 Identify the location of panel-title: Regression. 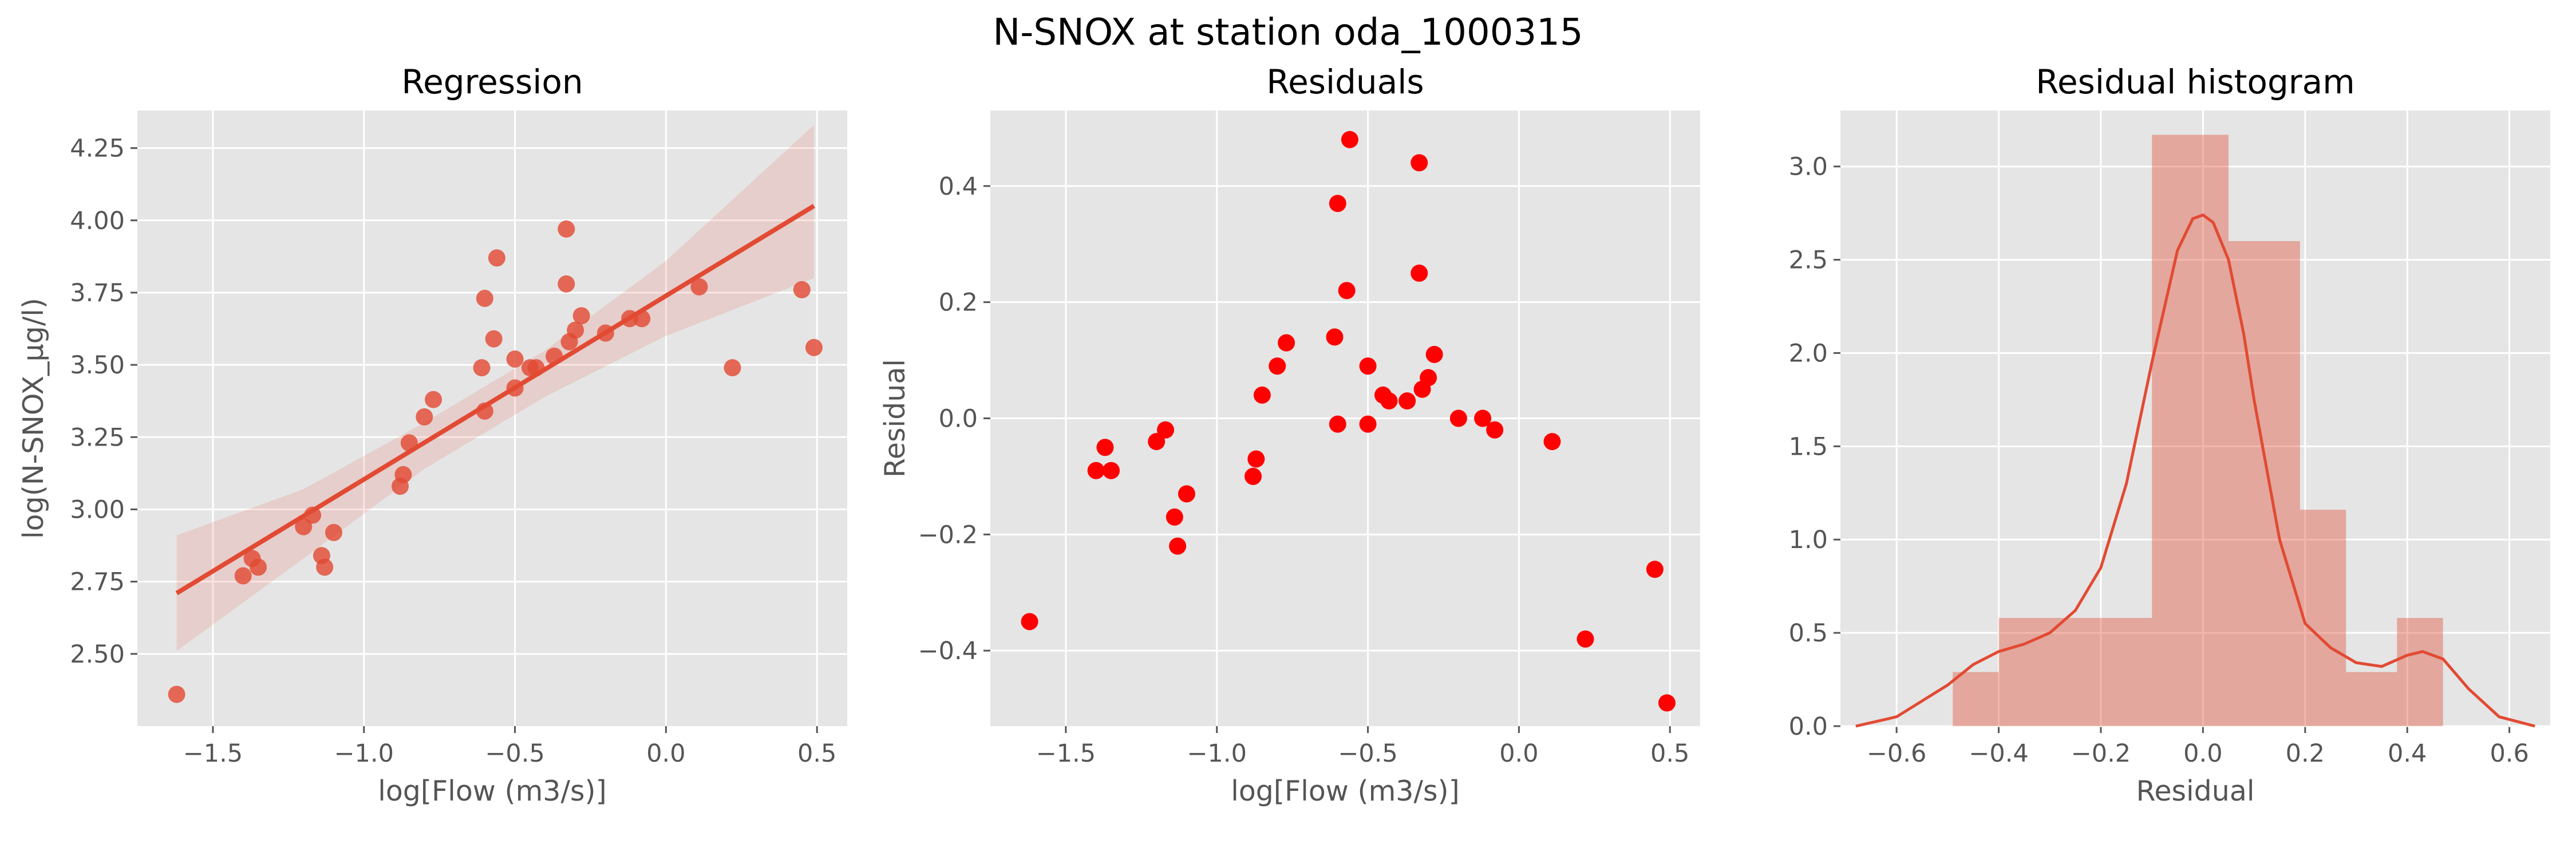
(492, 81).